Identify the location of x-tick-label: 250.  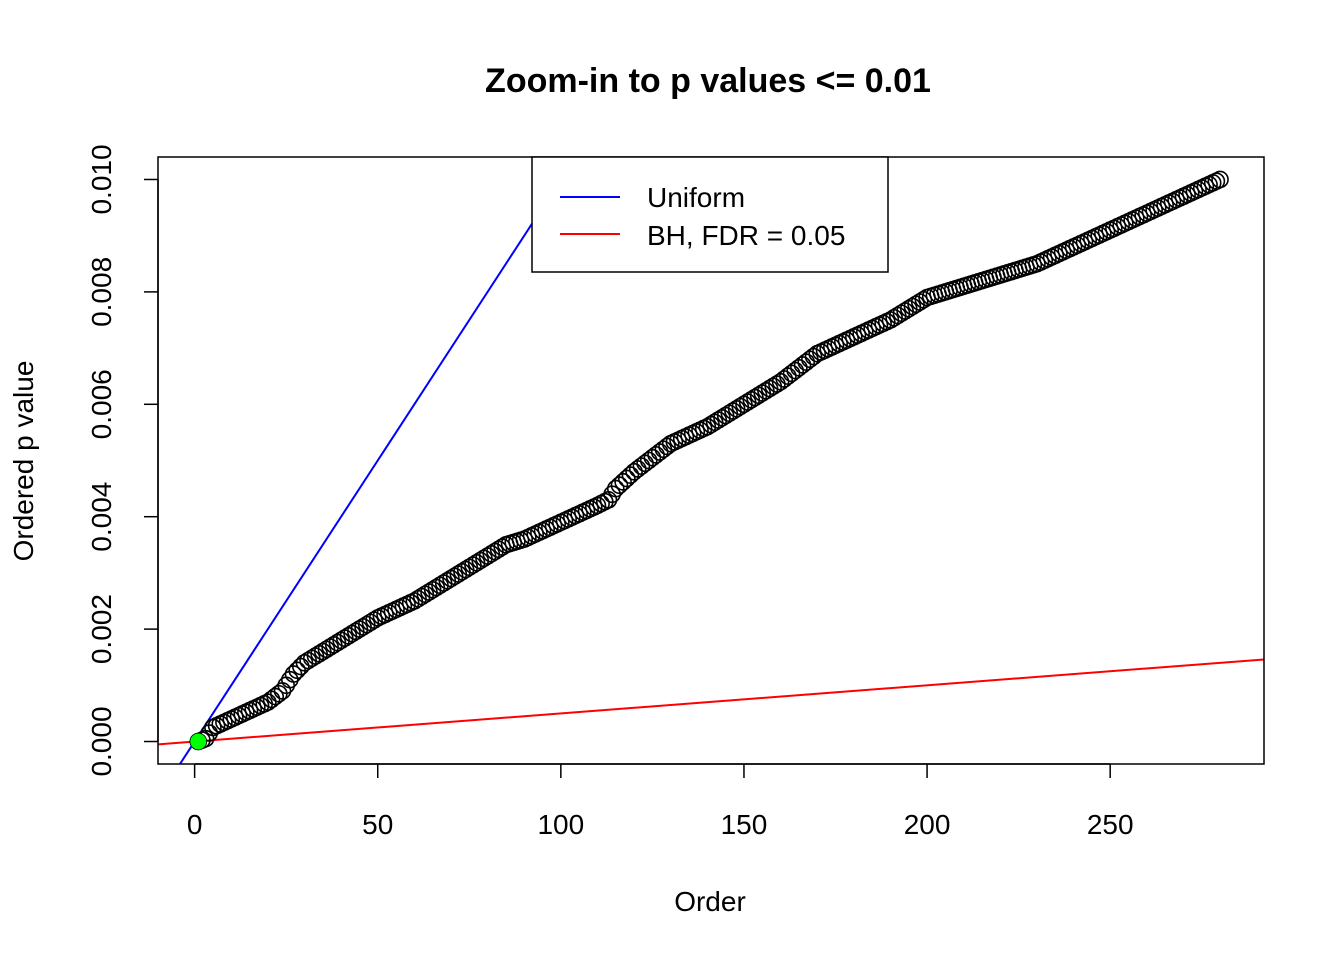
(1110, 824).